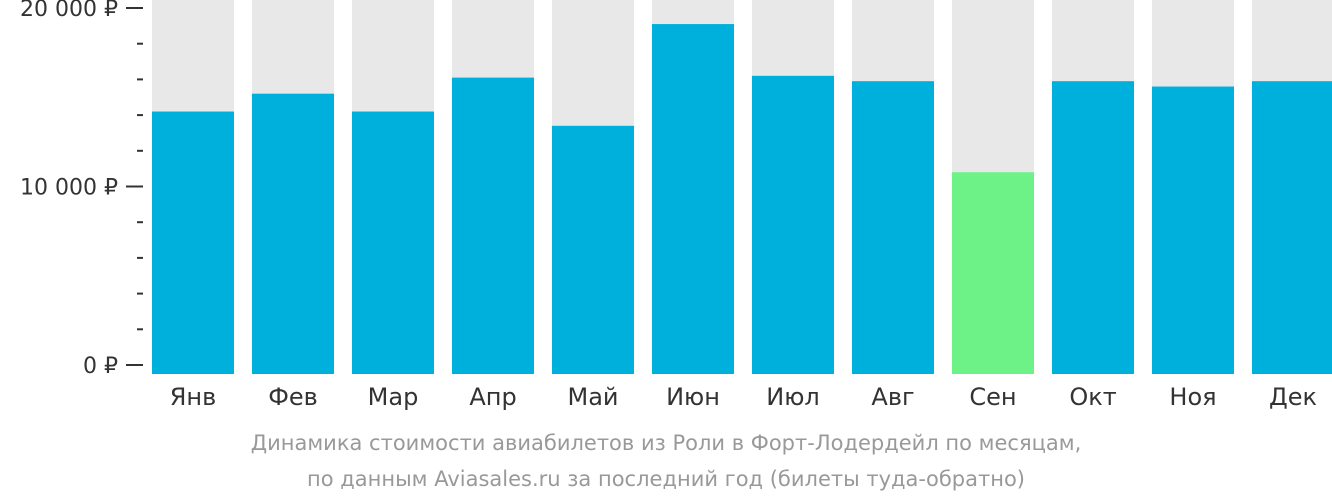 Image resolution: width=1332 pixels, height=502 pixels. I want to click on x-tick-label: Ноя, so click(1192, 397).